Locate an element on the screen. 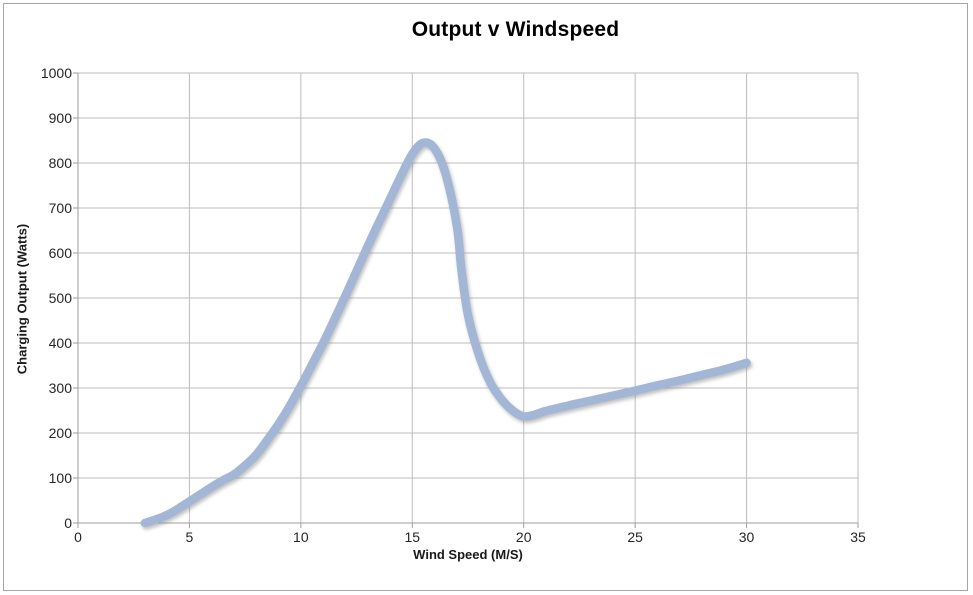  y-tick-label-200: 200 is located at coordinates (60, 433).